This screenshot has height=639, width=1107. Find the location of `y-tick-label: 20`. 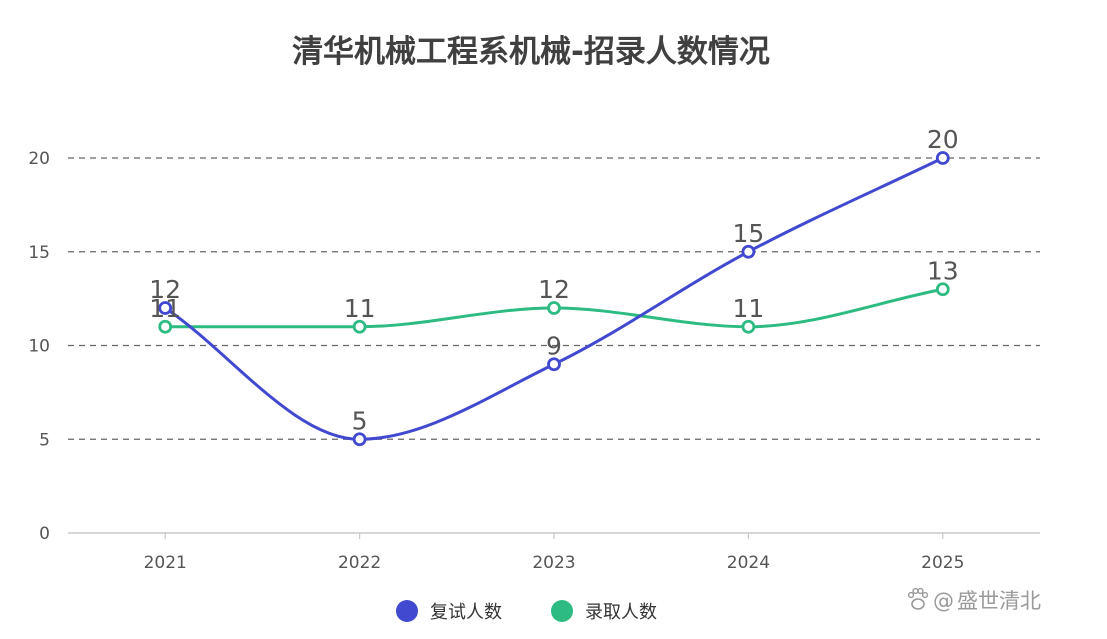

y-tick-label: 20 is located at coordinates (39, 159).